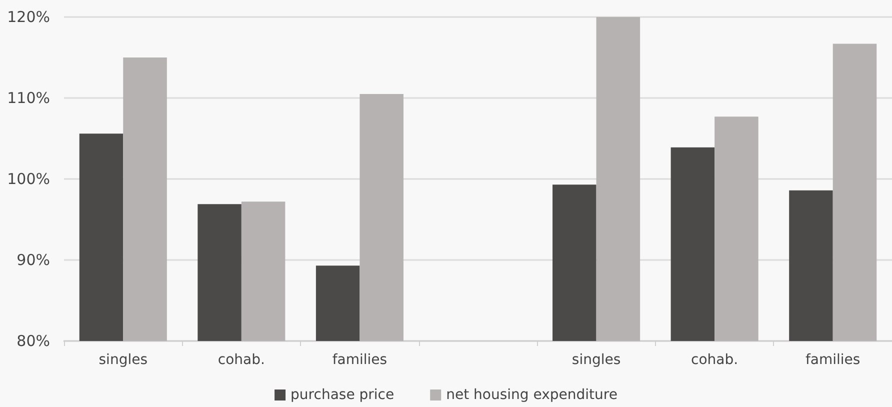 This screenshot has height=407, width=892. I want to click on y-tick-label: 90%, so click(33, 260).